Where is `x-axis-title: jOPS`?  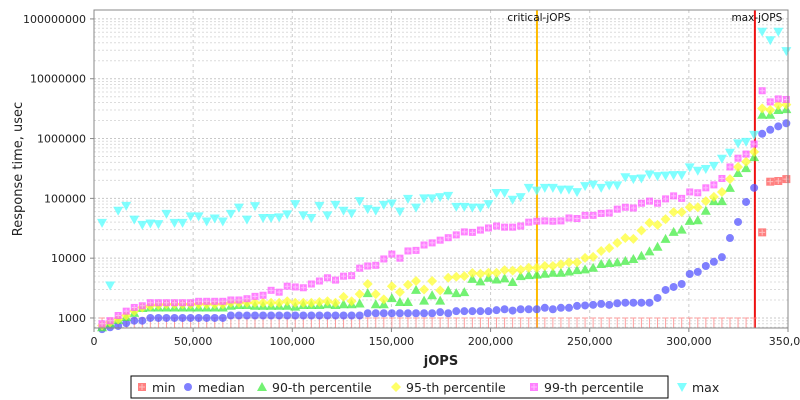
x-axis-title: jOPS is located at coordinates (440, 361).